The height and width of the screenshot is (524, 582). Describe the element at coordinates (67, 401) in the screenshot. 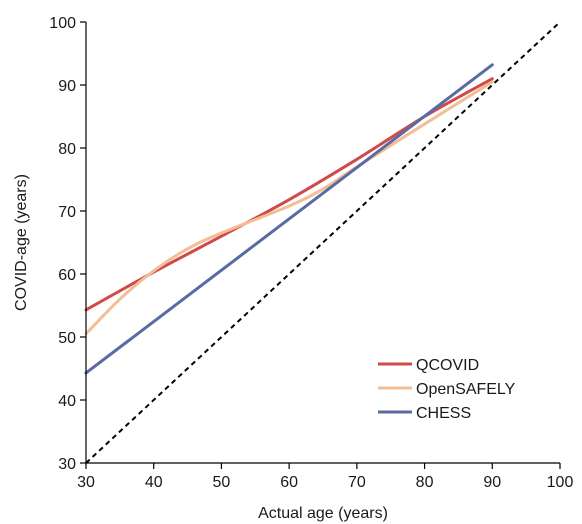

I see `y-tick-label: 40` at that location.